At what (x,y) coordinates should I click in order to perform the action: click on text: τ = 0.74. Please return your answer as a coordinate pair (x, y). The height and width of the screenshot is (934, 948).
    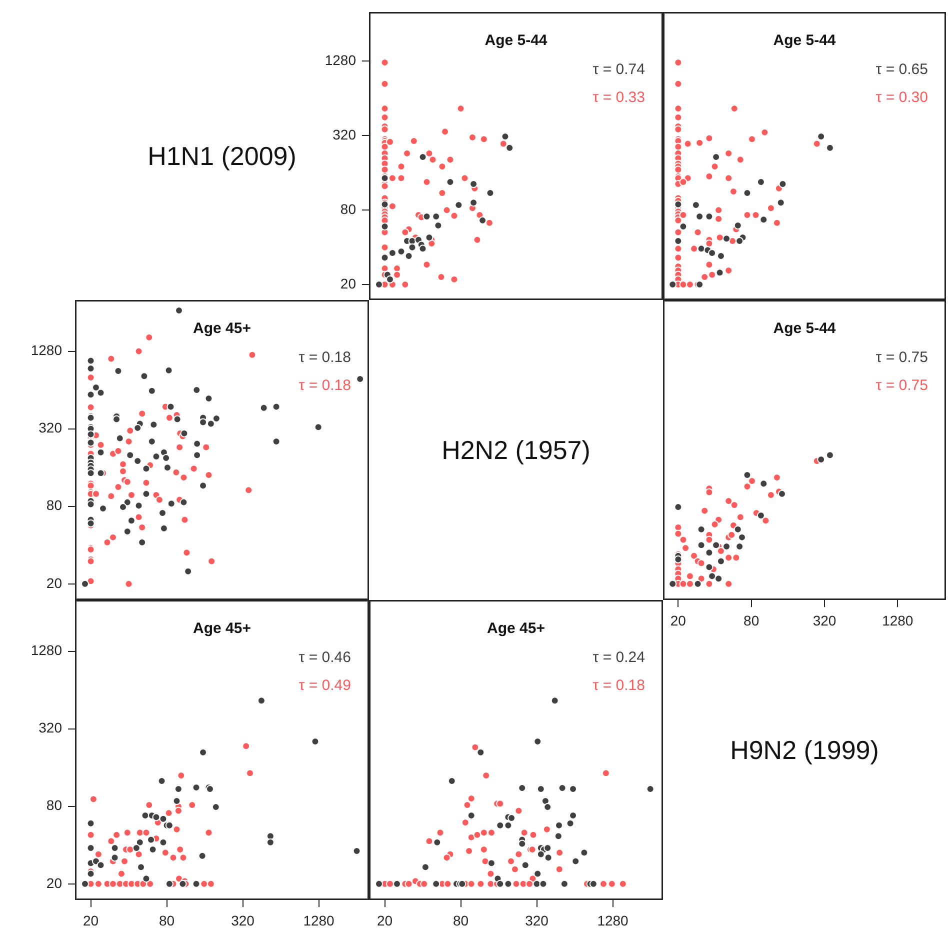
    Looking at the image, I should click on (618, 70).